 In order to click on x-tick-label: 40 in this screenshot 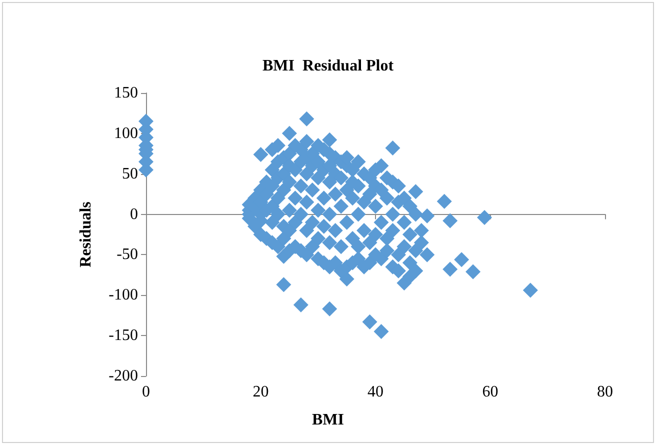, I will do `click(376, 392)`.